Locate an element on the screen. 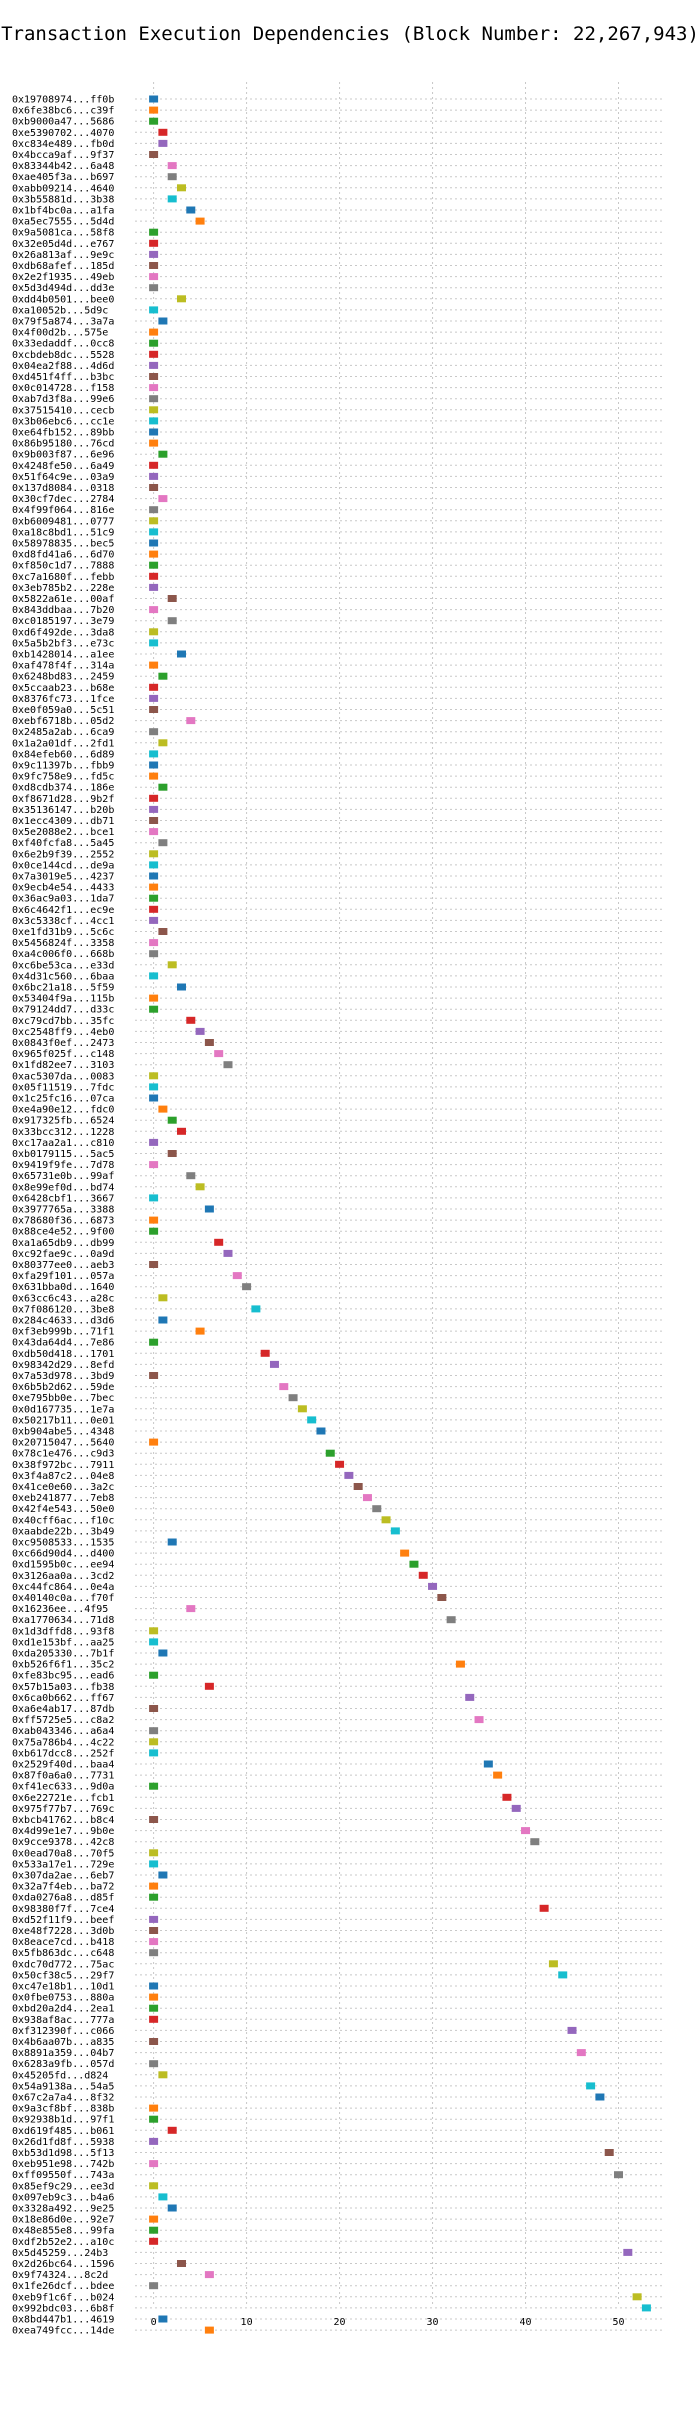  transaction-label: 0x1fd82ee7...3103 is located at coordinates (63, 1065).